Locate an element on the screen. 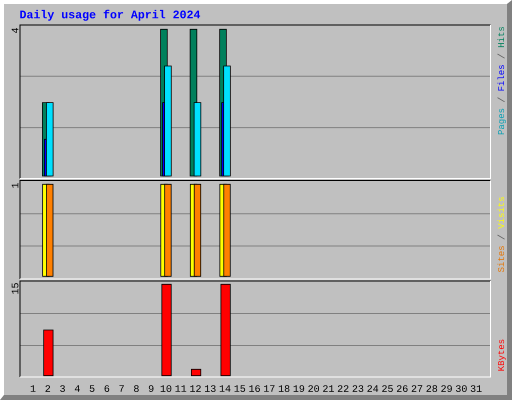  chart-title: Daily usage for April 2024 is located at coordinates (110, 15).